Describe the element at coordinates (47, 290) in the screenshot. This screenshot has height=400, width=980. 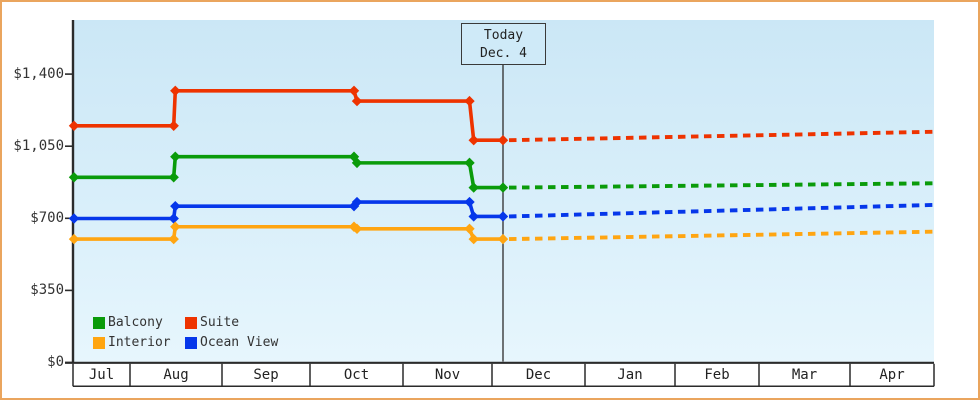
I see `y-tick-label-350: $350` at that location.